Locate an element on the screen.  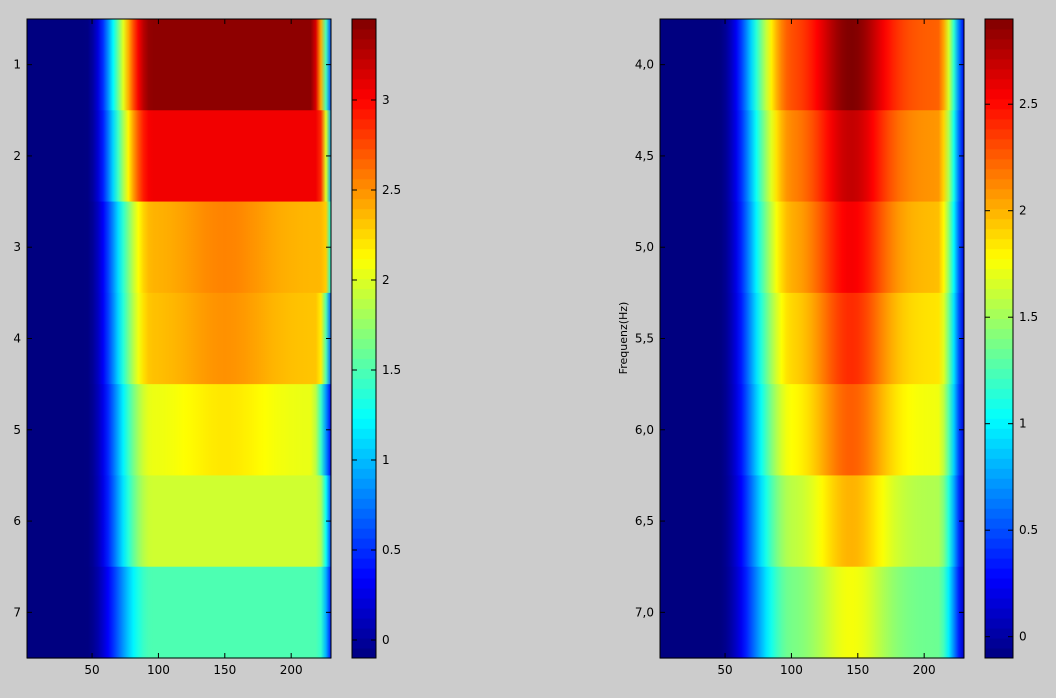
y-tick-label: 3 is located at coordinates (17, 247).